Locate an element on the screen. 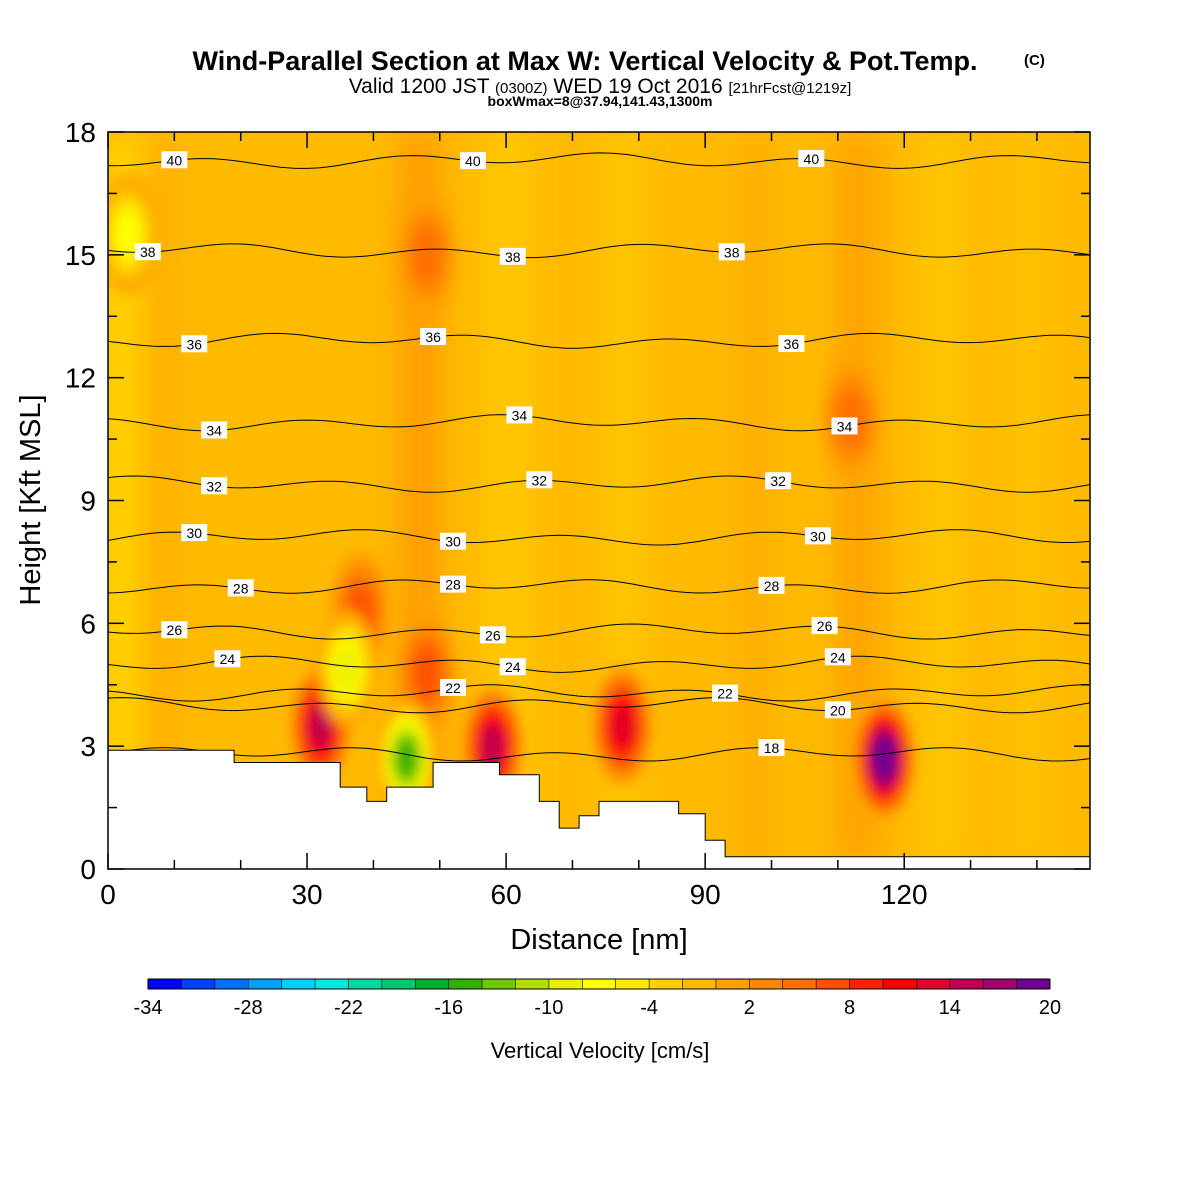 The width and height of the screenshot is (1200, 1200). svg-text: 18 is located at coordinates (772, 748).